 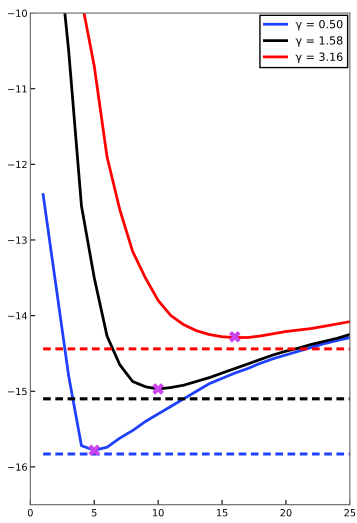 What do you see at coordinates (319, 58) in the screenshot?
I see `legend-label: γ = 3.16` at bounding box center [319, 58].